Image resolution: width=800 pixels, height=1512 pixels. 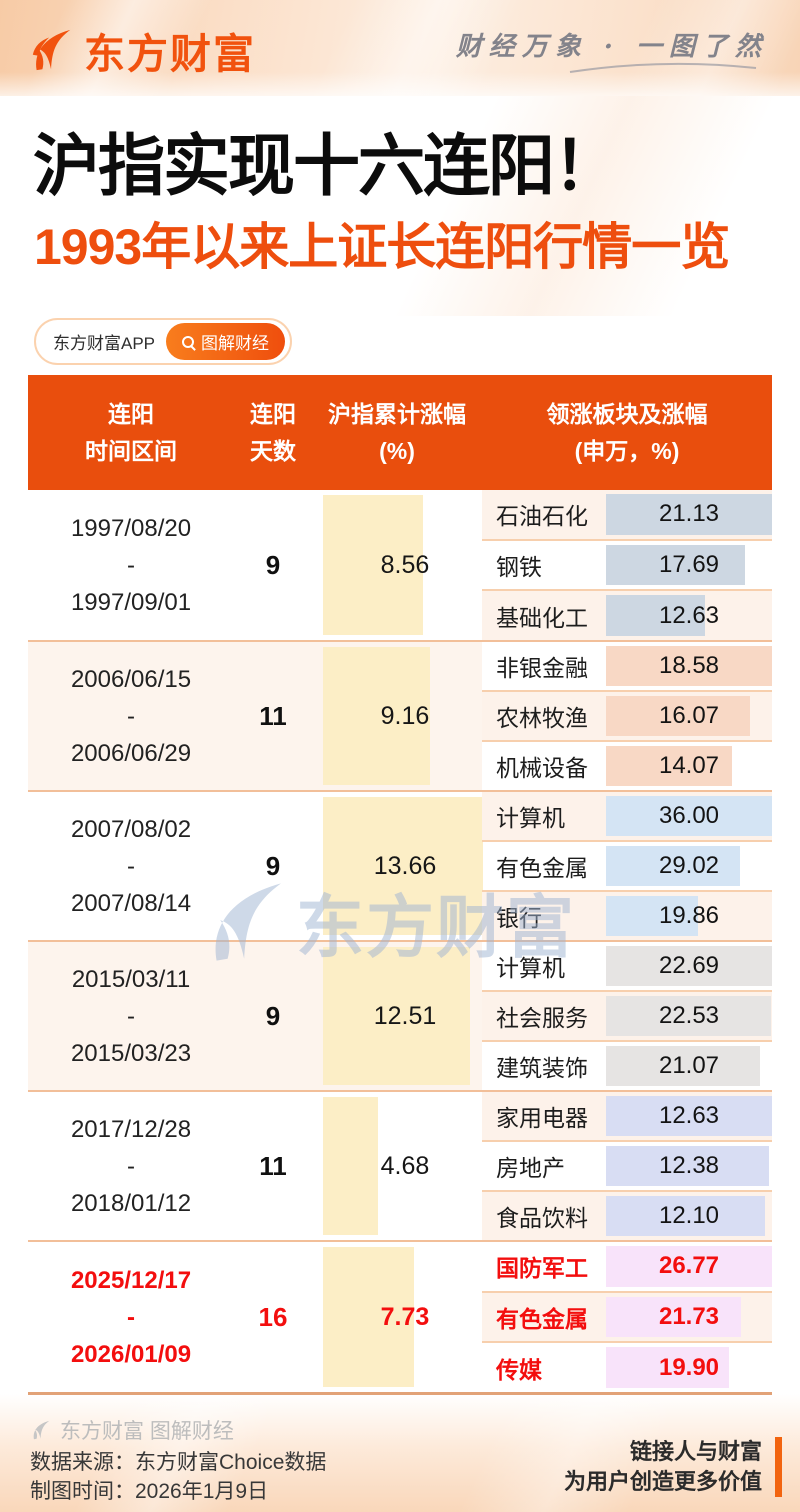 I want to click on header-line: 连阳, so click(x=273, y=413).